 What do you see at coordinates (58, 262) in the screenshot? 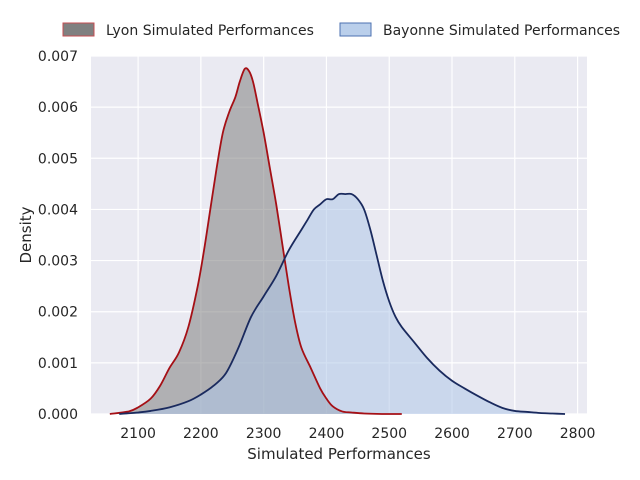
I see `y-tick-label: 0.003` at bounding box center [58, 262].